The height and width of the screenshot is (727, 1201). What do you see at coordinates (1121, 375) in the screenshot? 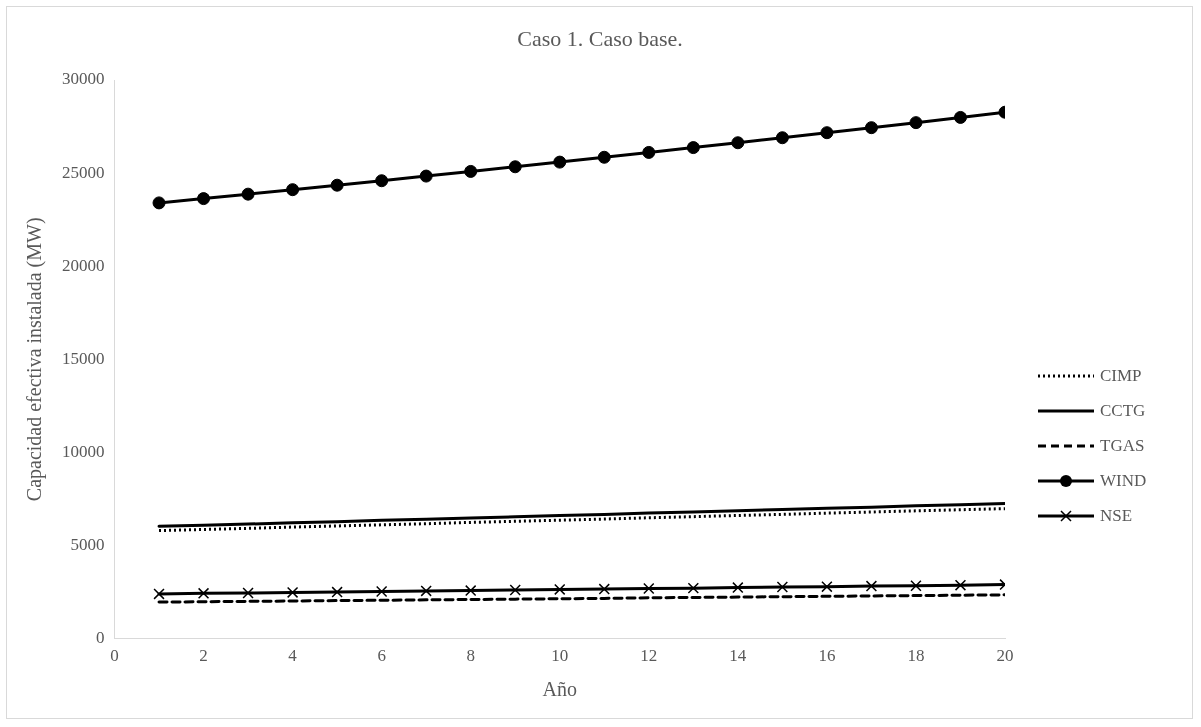
I see `legend-label: CIMP` at bounding box center [1121, 375].